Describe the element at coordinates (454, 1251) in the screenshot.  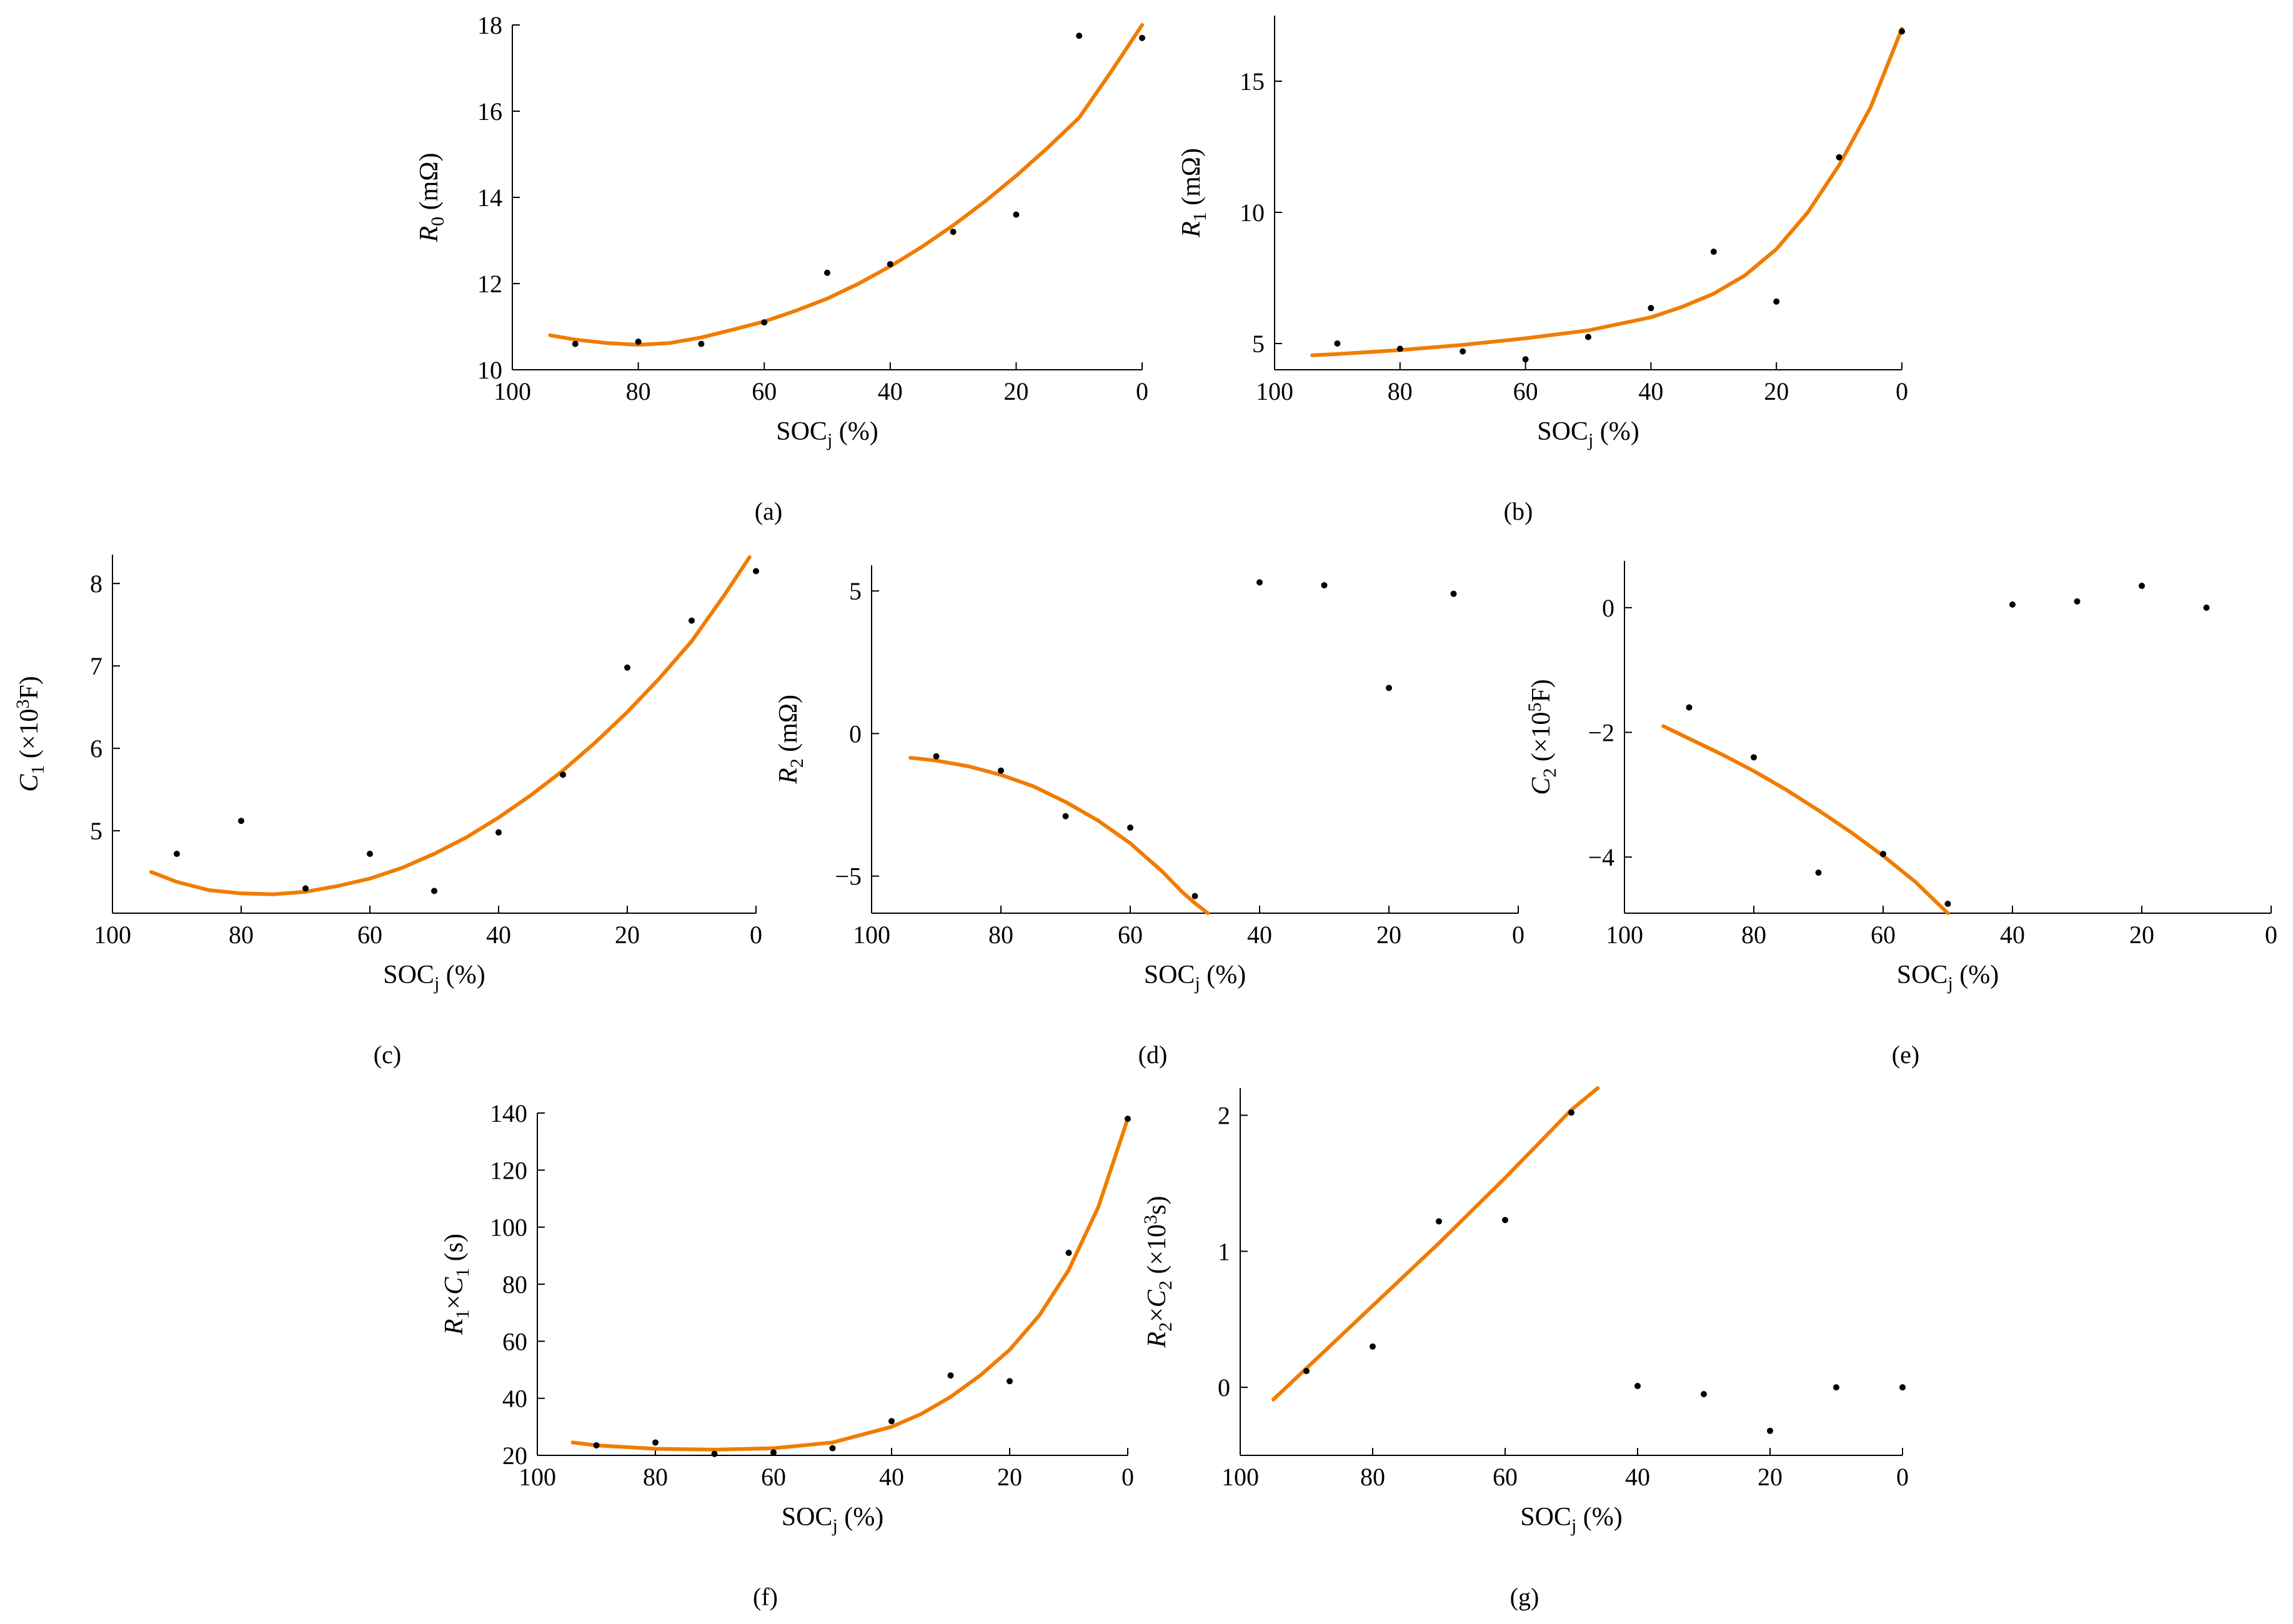
I see `label-unit: (s)` at that location.